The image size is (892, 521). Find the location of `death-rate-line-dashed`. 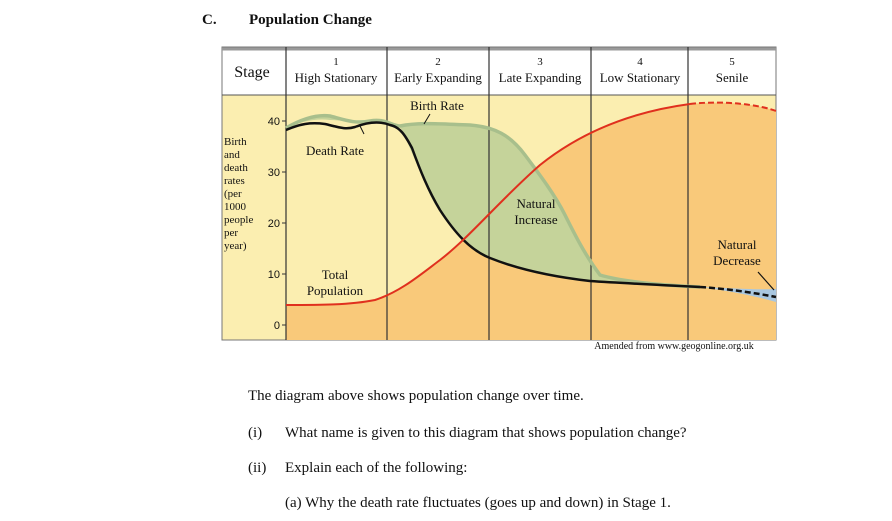

death-rate-line-dashed is located at coordinates (738, 292).